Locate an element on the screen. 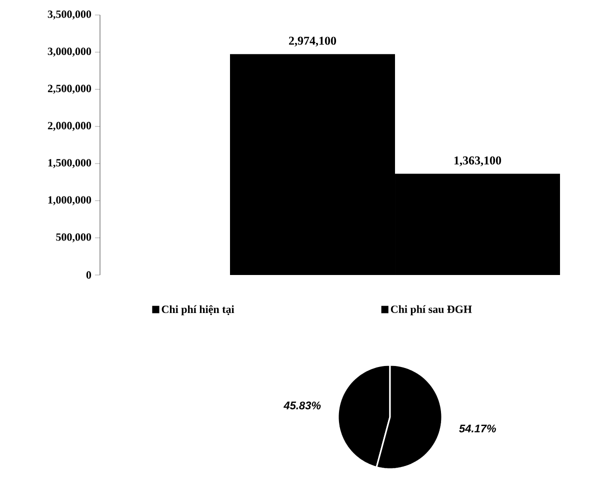  y-tick-label: 2,000,000 is located at coordinates (70, 126).